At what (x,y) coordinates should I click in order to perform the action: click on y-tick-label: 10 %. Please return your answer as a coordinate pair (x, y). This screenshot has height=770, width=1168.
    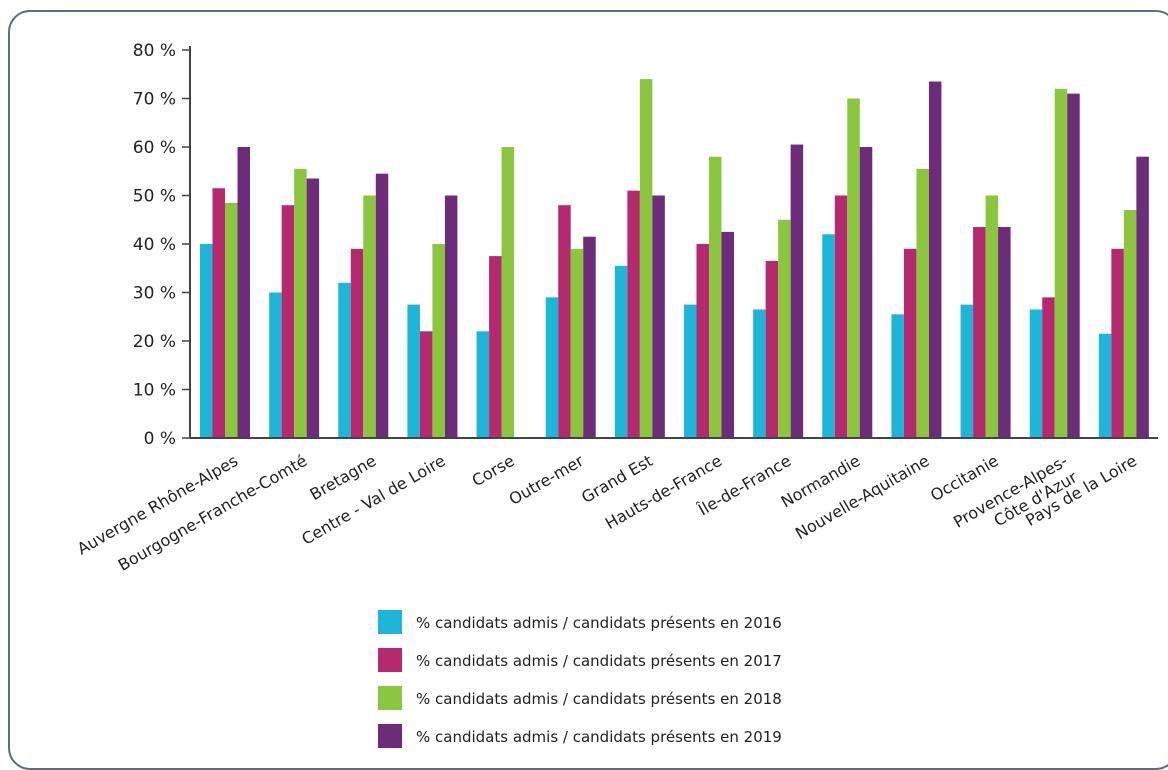
    Looking at the image, I should click on (154, 391).